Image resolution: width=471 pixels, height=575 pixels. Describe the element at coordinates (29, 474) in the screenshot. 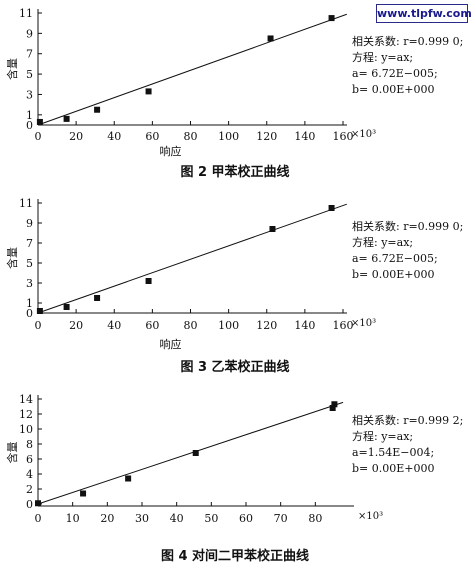

I see `y-tick-label: 4` at that location.